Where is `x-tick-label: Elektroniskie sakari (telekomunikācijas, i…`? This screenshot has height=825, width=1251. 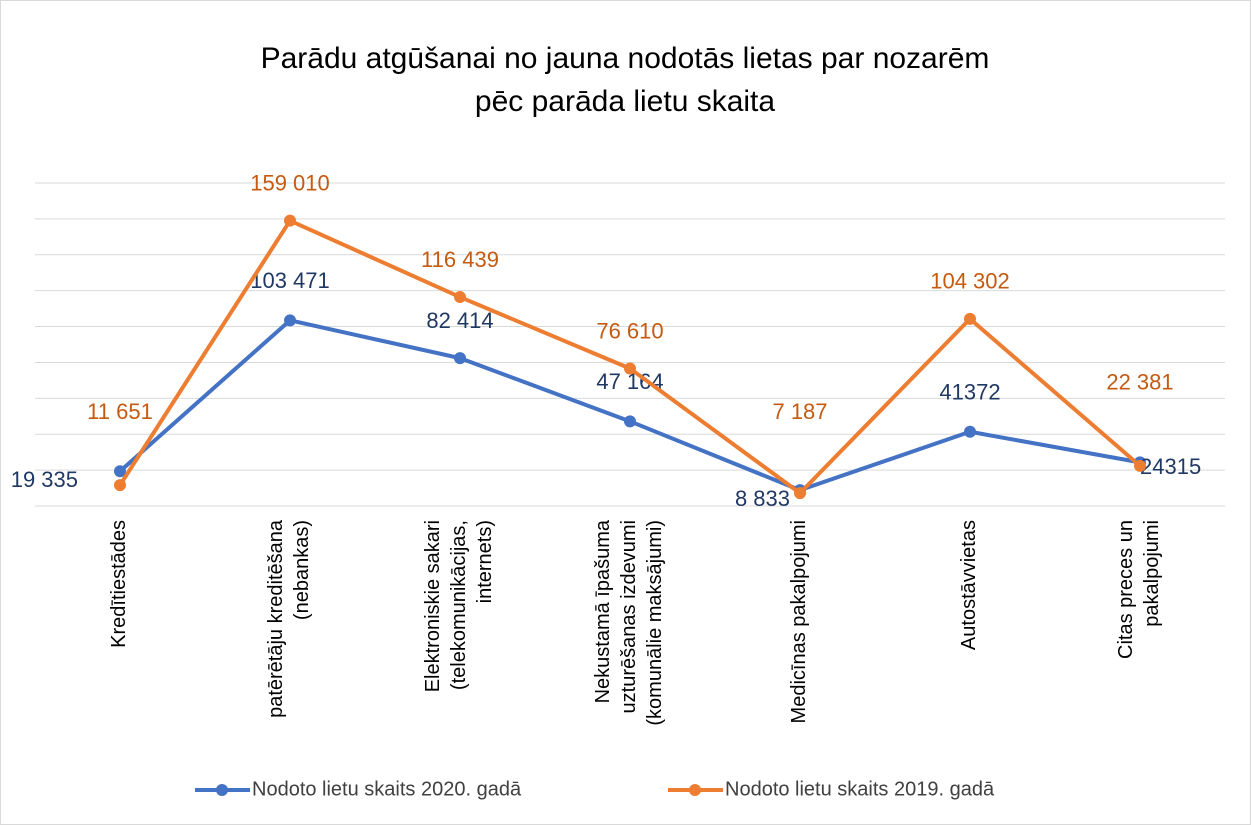 x-tick-label: Elektroniskie sakari (telekomunikācijas, i… is located at coordinates (459, 606).